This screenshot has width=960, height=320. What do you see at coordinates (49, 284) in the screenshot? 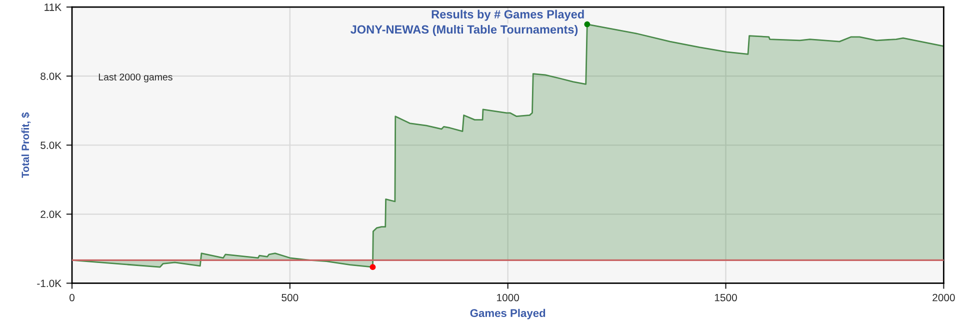
I see `y-tick-label: -1.0K` at bounding box center [49, 284].